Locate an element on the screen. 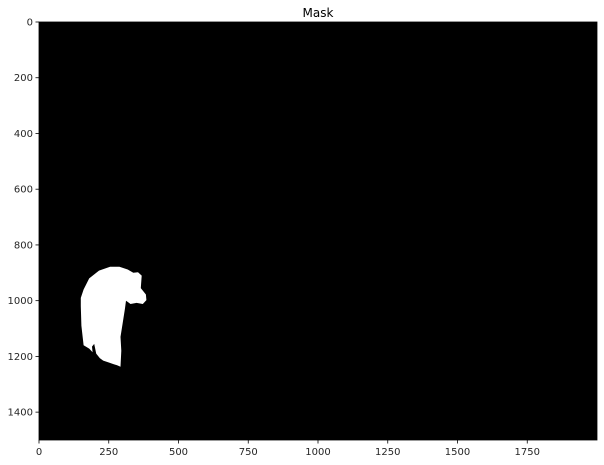  x-tick-label: 1000 is located at coordinates (317, 452).